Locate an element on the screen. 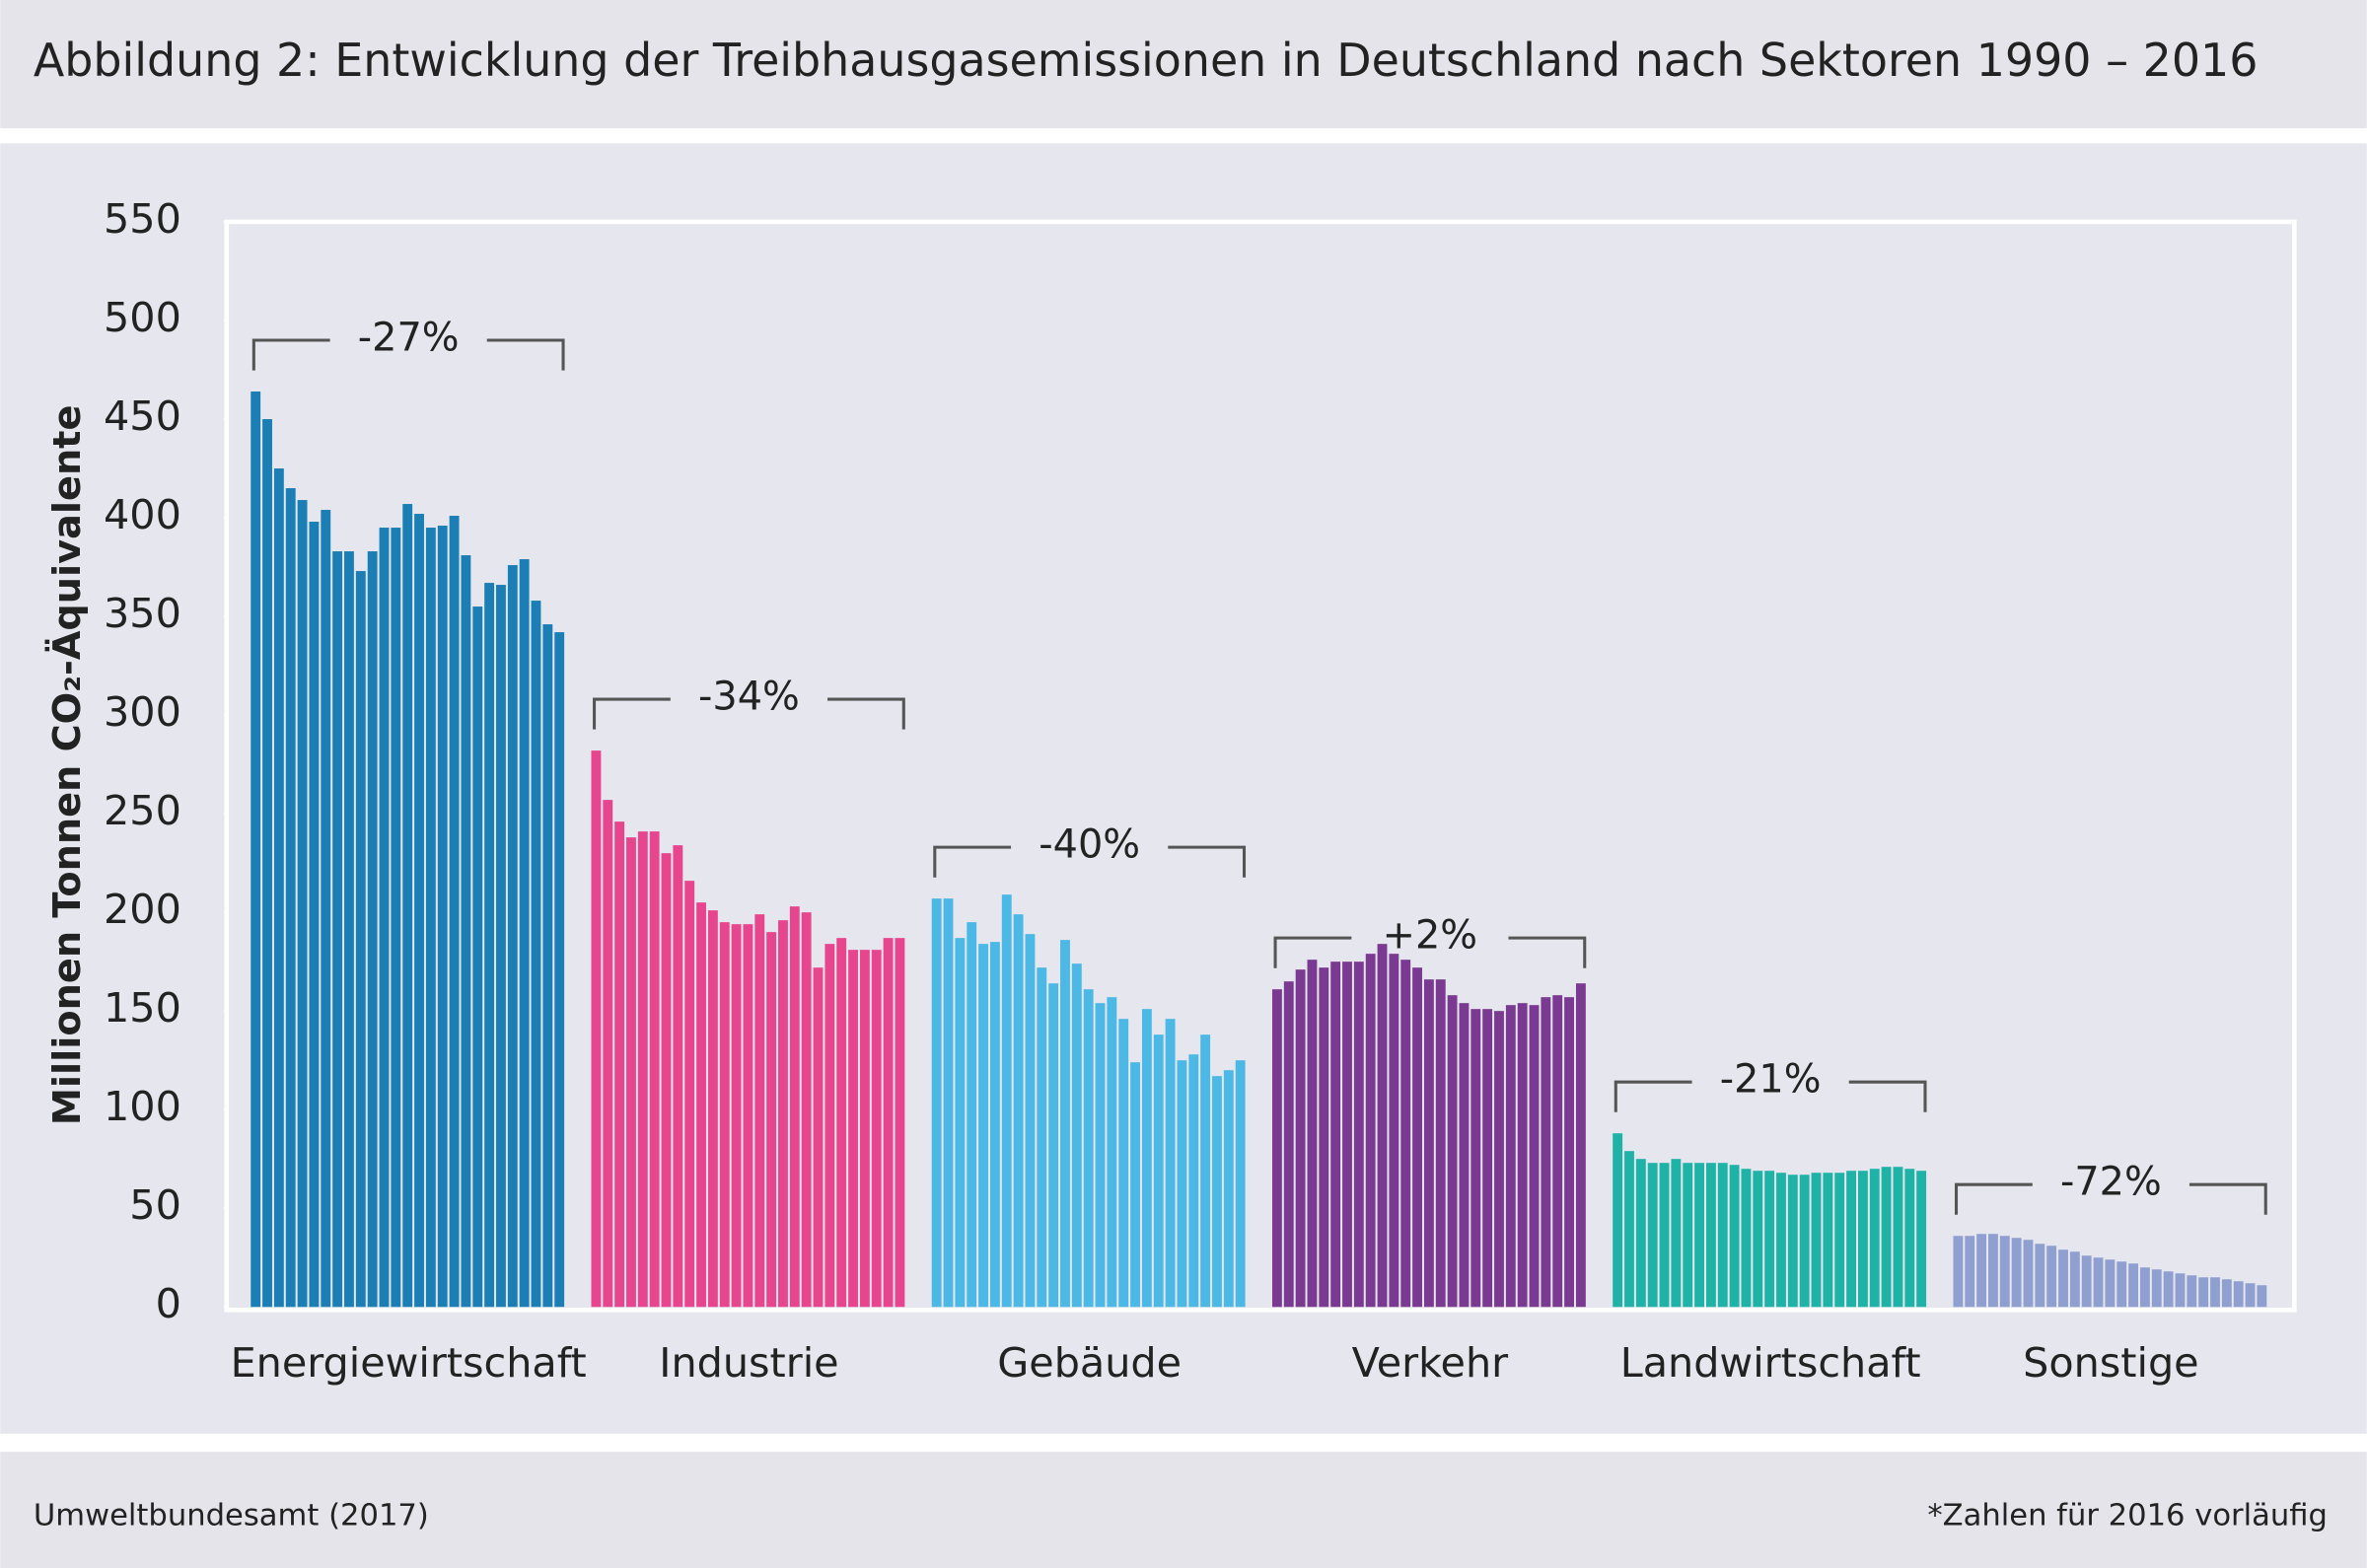 This screenshot has height=1568, width=2367. change-label: -21% is located at coordinates (1771, 1080).